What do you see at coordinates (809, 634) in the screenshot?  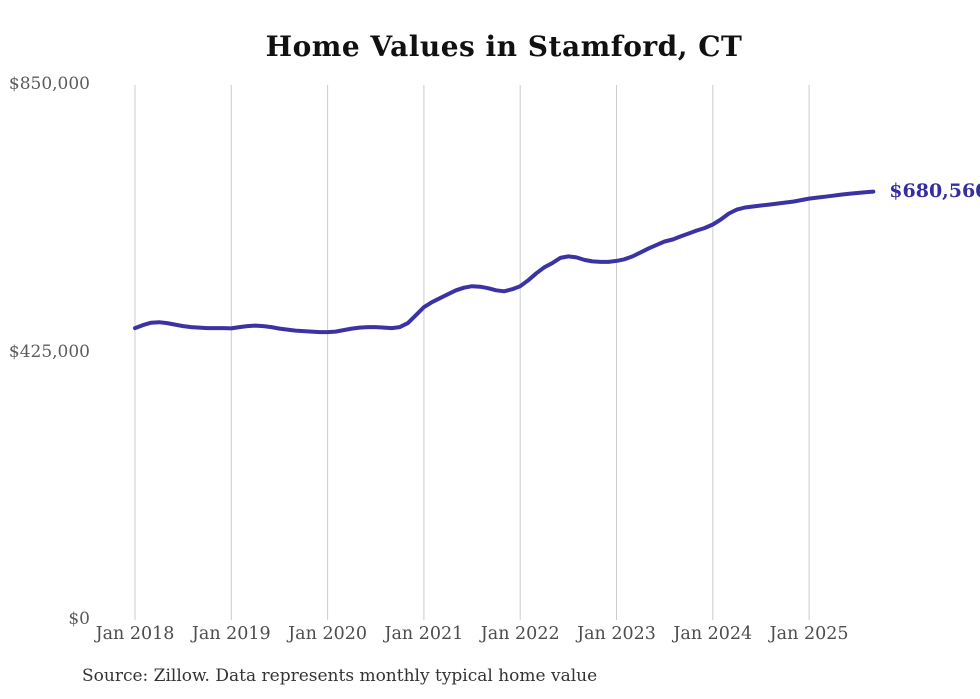 I see `x-tick-label: Jan 2025` at bounding box center [809, 634].